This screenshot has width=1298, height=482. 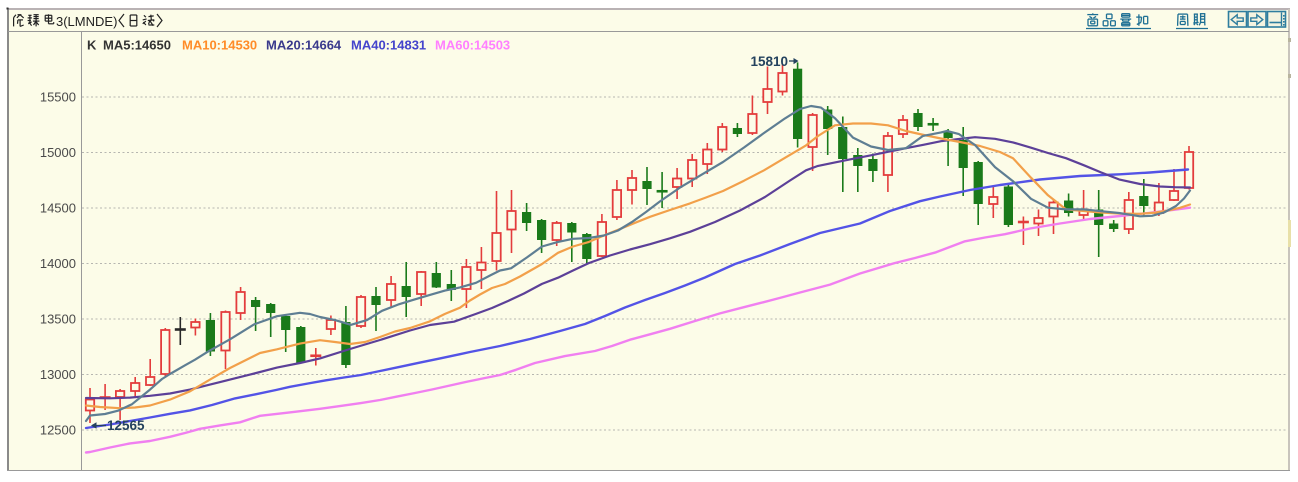 I want to click on svg-text: 14000, so click(x=58, y=263).